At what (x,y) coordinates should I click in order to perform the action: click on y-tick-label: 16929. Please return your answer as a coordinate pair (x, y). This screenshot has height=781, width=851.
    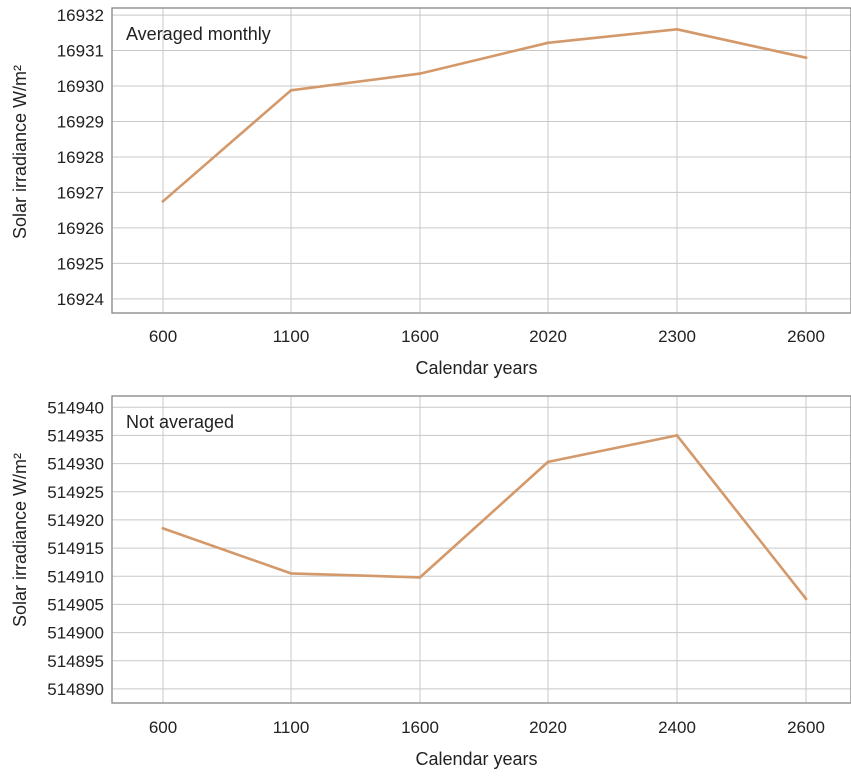
    Looking at the image, I should click on (80, 121).